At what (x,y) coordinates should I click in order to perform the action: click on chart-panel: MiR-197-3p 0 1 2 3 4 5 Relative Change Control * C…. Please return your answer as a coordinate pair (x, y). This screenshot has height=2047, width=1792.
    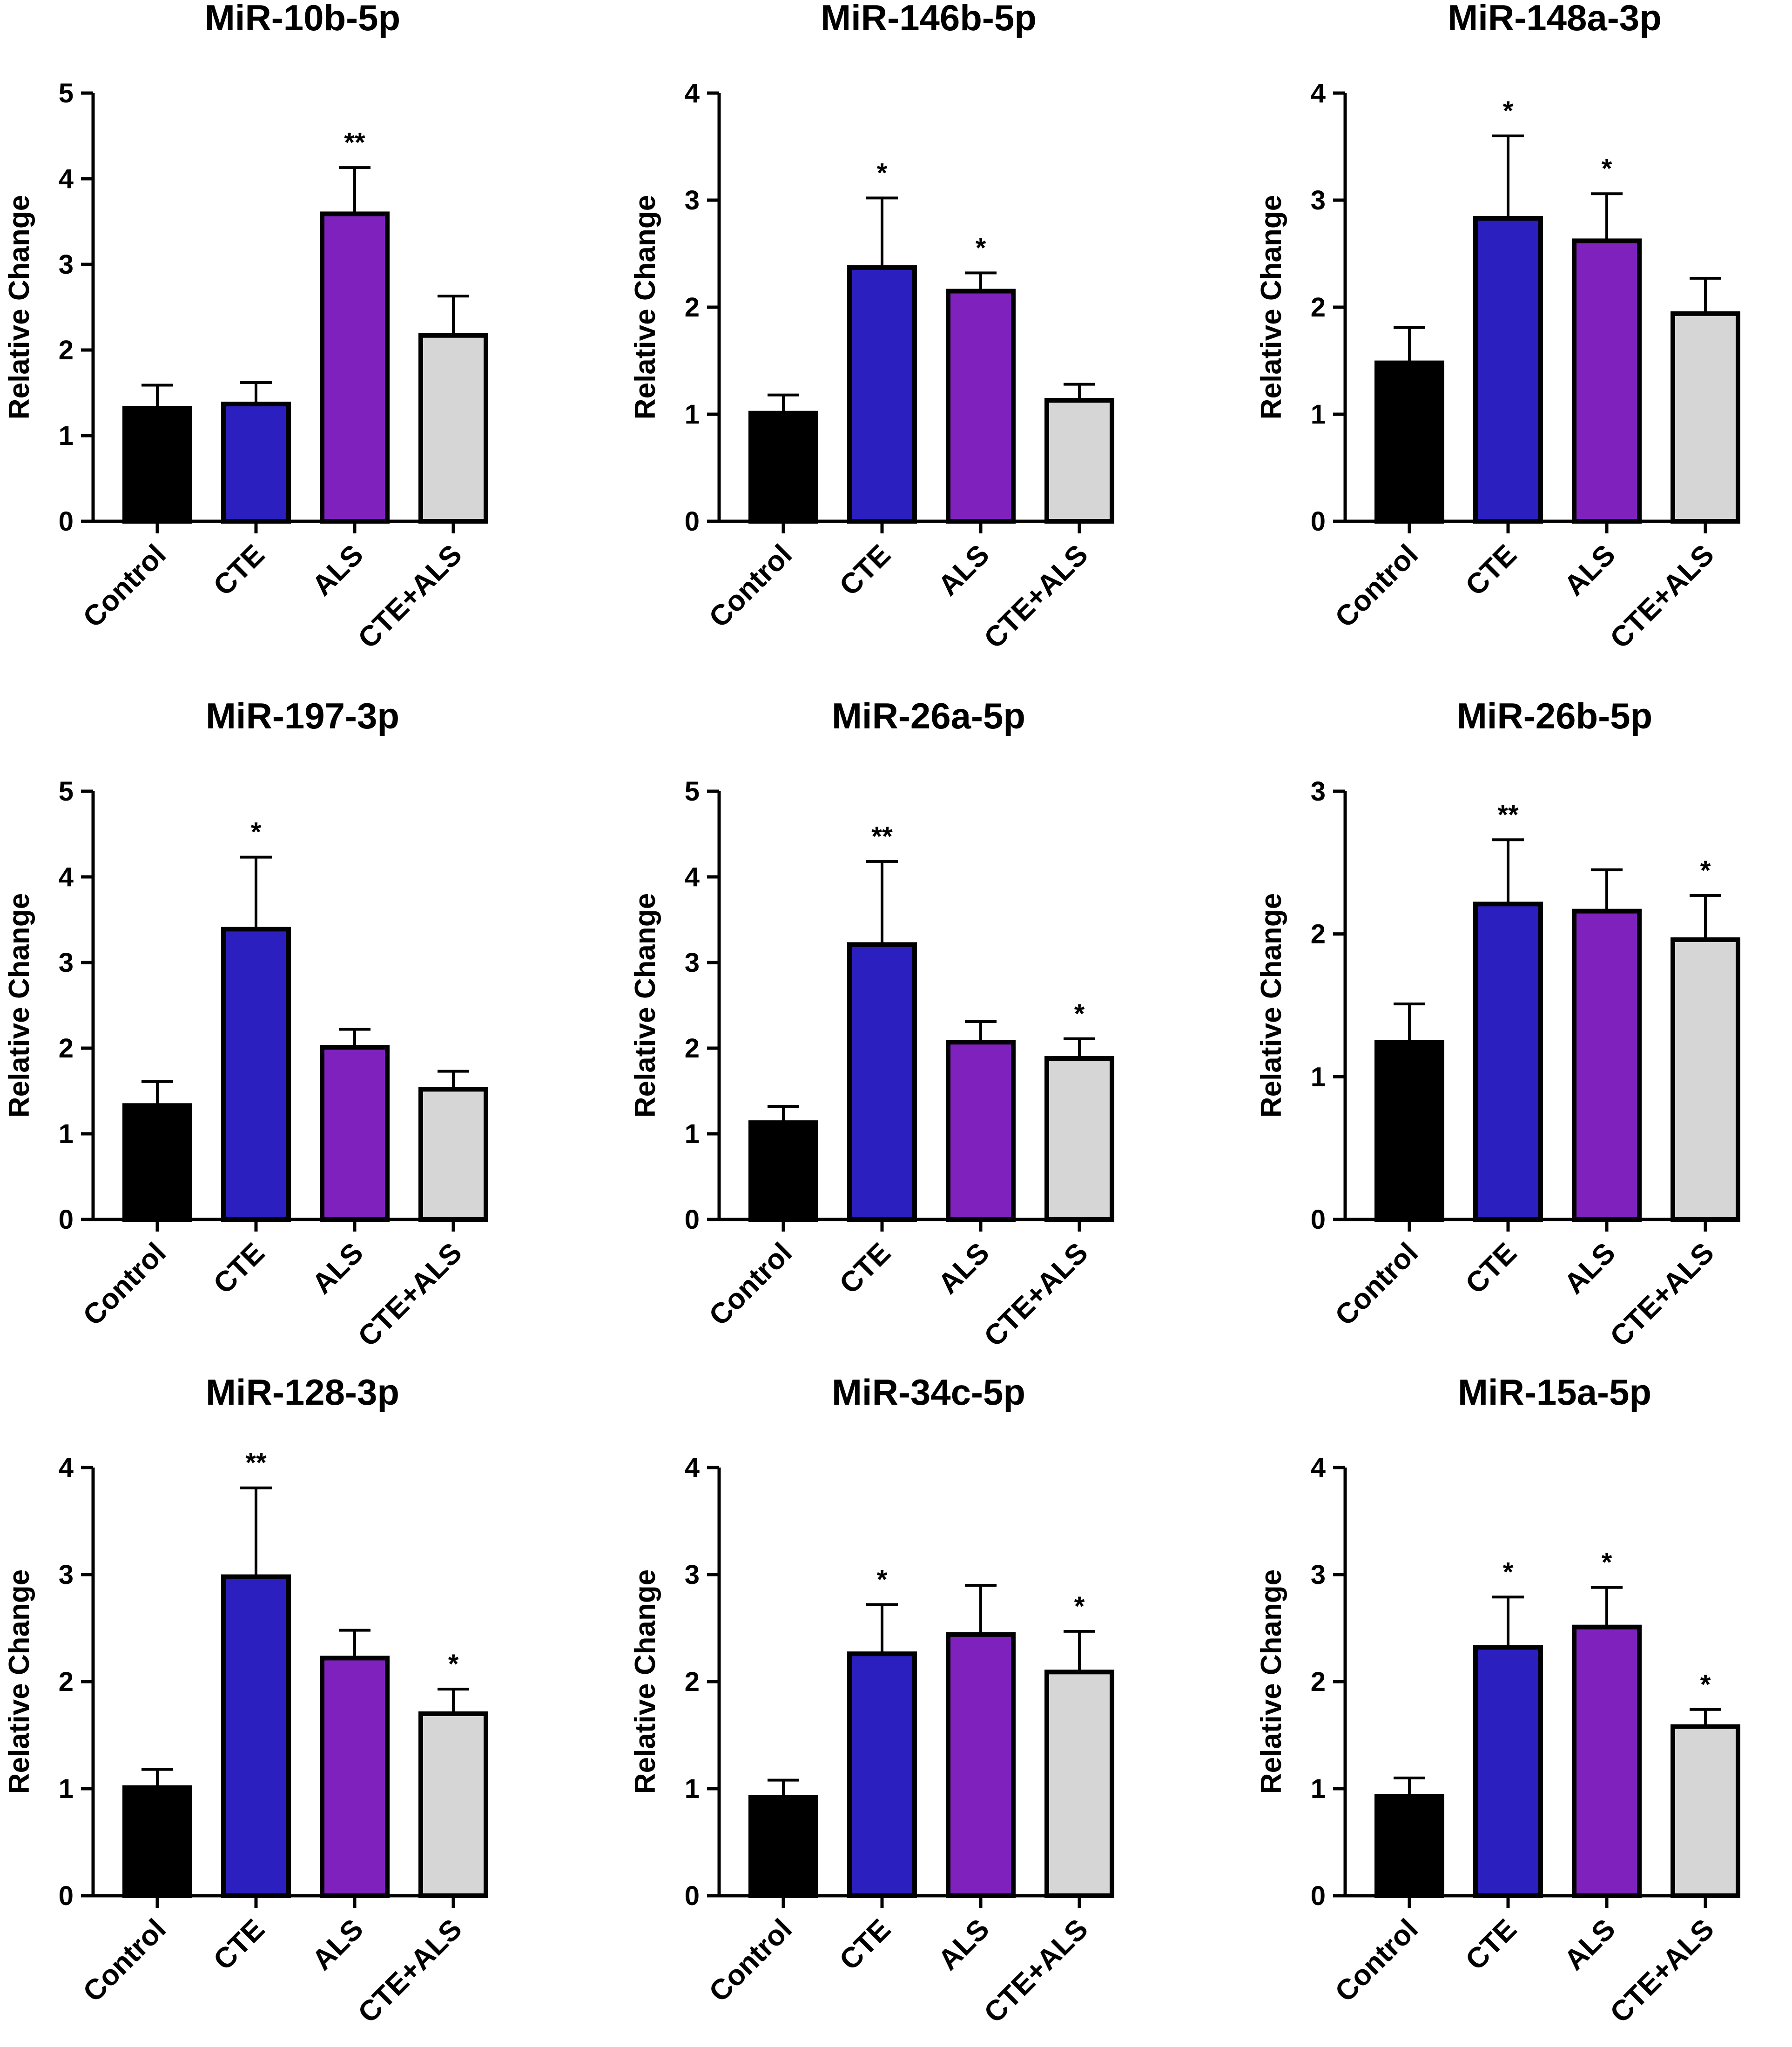
    Looking at the image, I should click on (245, 1024).